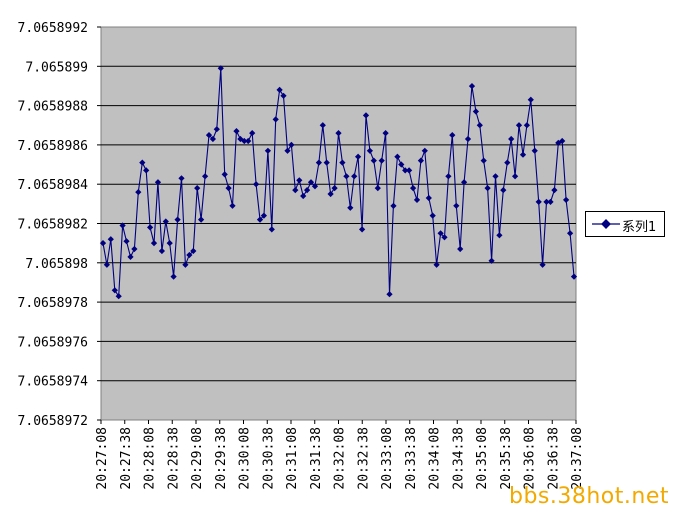  I want to click on x-tick-label: 20:37:08, so click(577, 458).